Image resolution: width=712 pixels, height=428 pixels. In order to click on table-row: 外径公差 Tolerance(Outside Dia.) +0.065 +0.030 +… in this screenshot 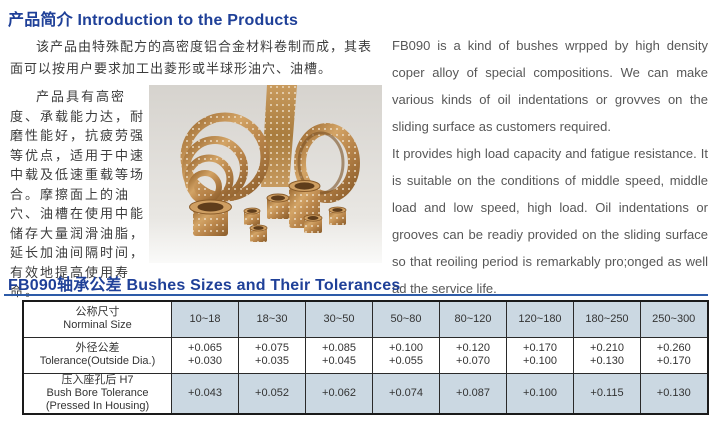, I will do `click(365, 355)`.